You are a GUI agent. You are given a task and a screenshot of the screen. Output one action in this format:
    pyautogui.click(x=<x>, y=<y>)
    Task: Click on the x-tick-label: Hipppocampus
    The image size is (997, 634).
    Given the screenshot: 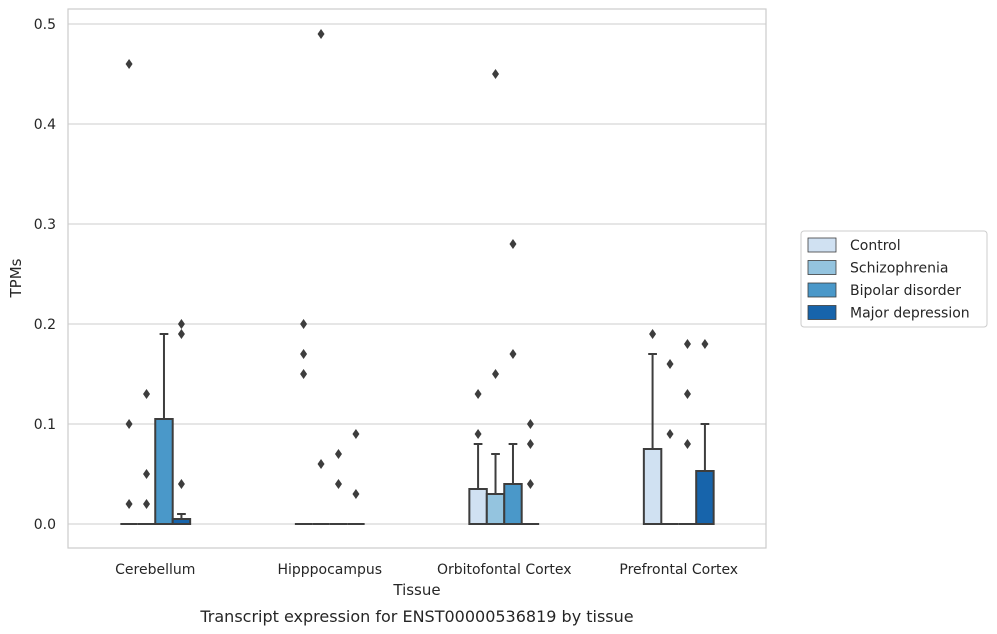 What is the action you would take?
    pyautogui.click(x=329, y=570)
    